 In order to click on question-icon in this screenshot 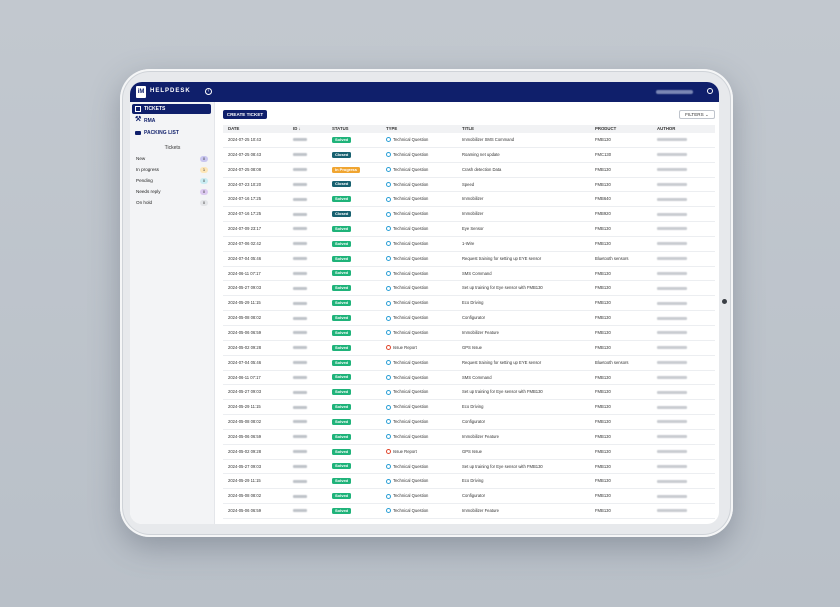, I will do `click(388, 273)`.